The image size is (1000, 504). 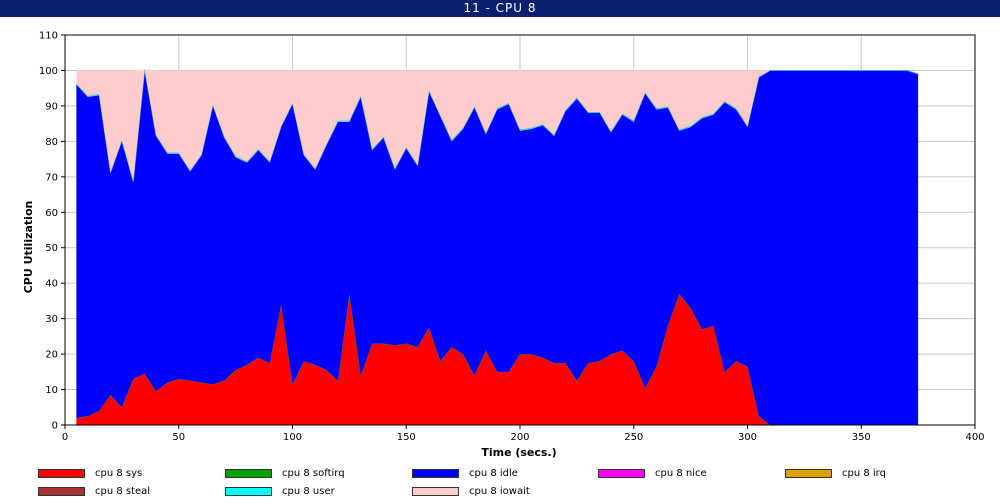 What do you see at coordinates (90, 473) in the screenshot?
I see `legend-item-cpu-8-sys: cpu 8 sys` at bounding box center [90, 473].